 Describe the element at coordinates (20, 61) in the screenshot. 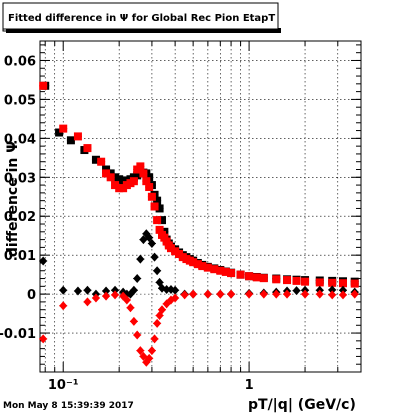

I see `y-tick-label: 0.06` at that location.